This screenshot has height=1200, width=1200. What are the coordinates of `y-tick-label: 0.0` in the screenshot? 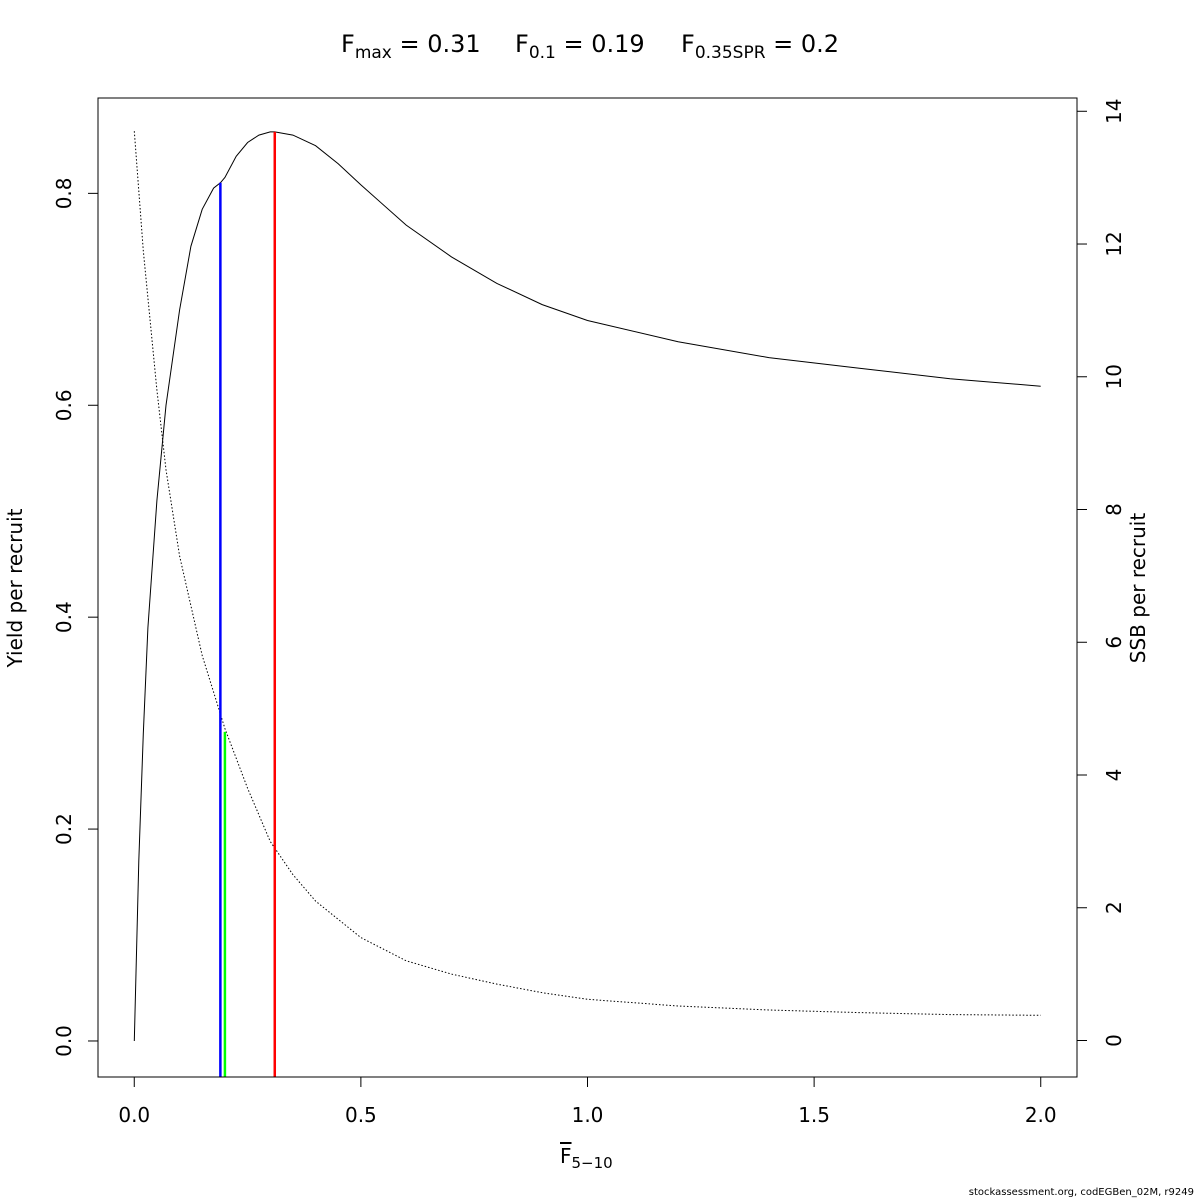 It's located at (64, 1041).